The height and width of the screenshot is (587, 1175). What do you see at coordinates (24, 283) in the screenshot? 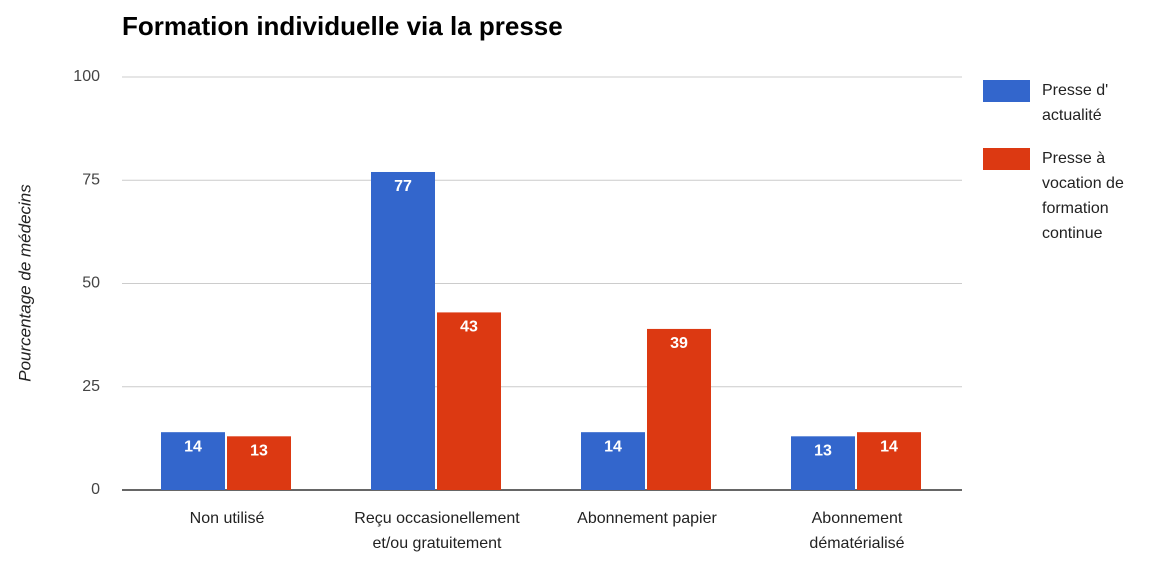
I see `y-axis-label: Pourcentage de médecins` at bounding box center [24, 283].